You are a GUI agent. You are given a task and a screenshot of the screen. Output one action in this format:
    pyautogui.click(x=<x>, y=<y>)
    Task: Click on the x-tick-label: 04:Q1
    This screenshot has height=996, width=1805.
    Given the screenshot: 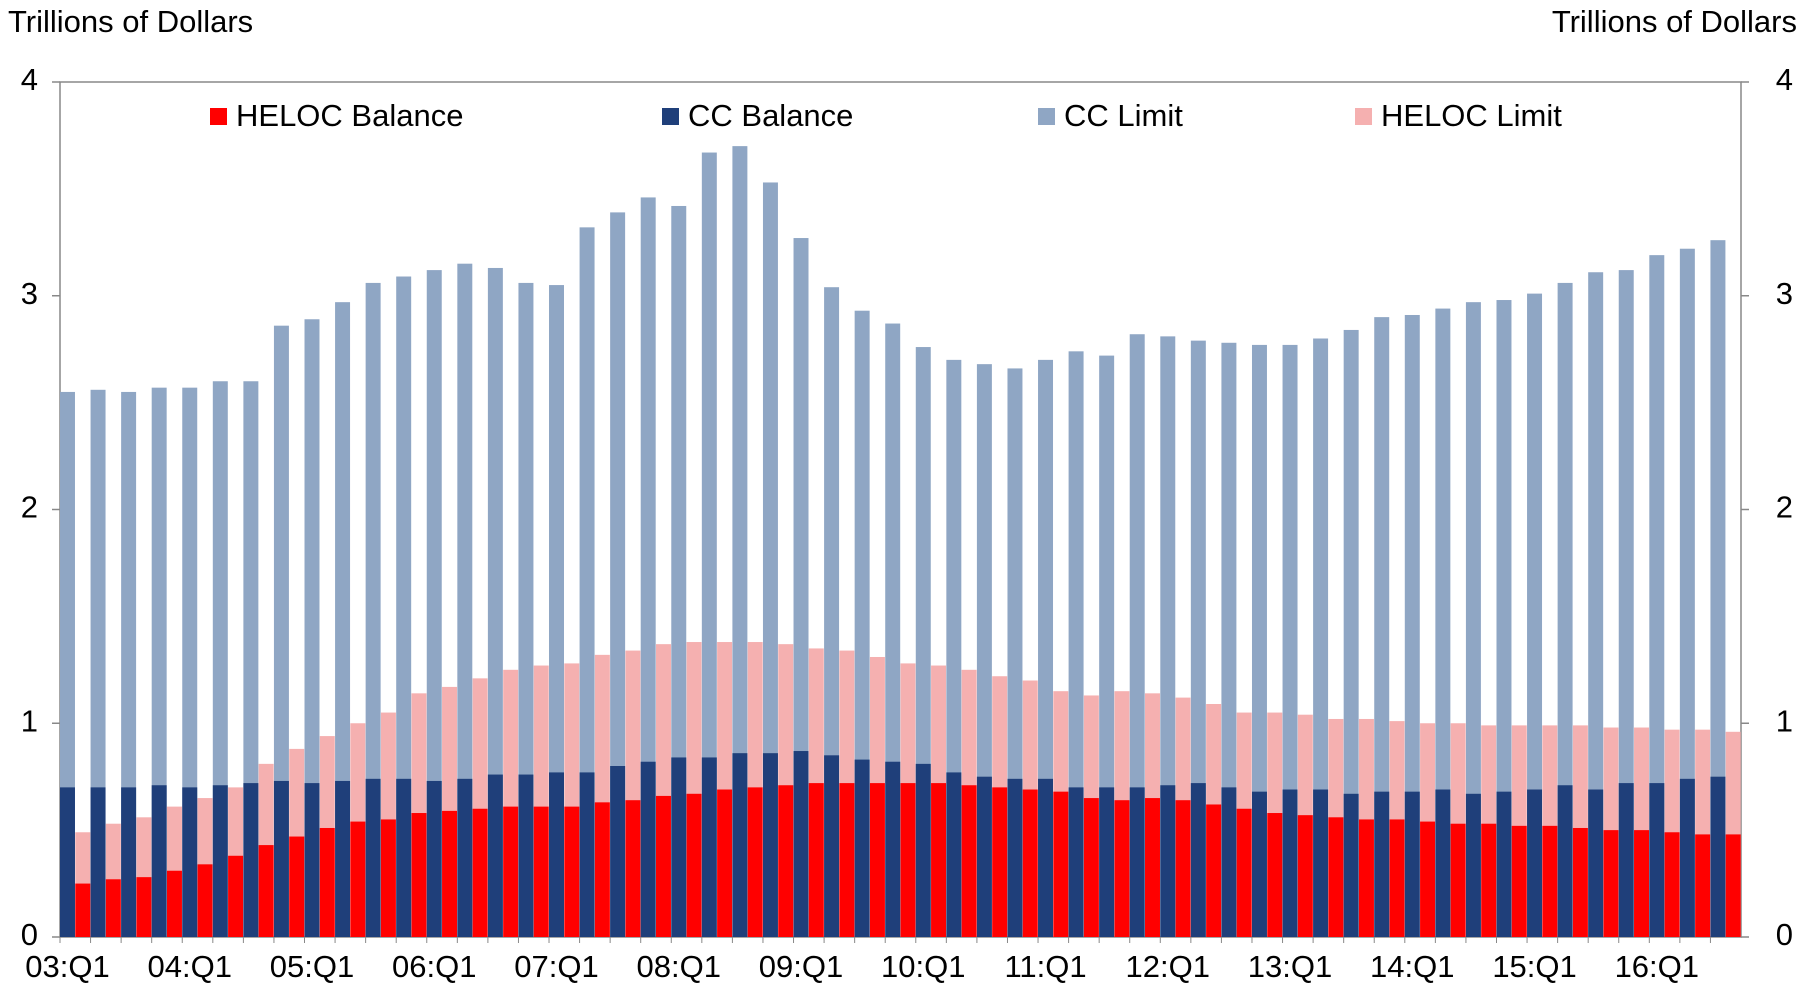 What is the action you would take?
    pyautogui.click(x=190, y=966)
    